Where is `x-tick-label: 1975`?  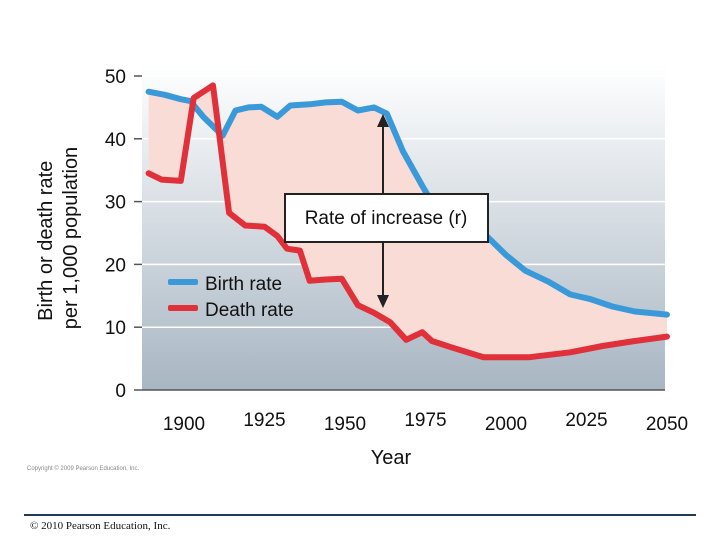 x-tick-label: 1975 is located at coordinates (425, 420).